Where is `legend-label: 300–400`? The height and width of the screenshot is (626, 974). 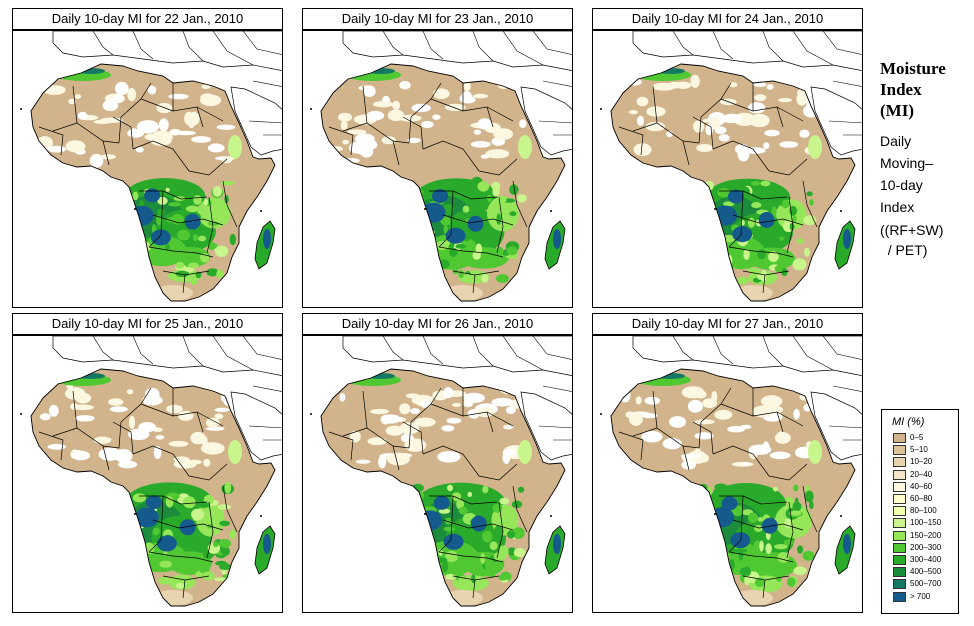 legend-label: 300–400 is located at coordinates (926, 559).